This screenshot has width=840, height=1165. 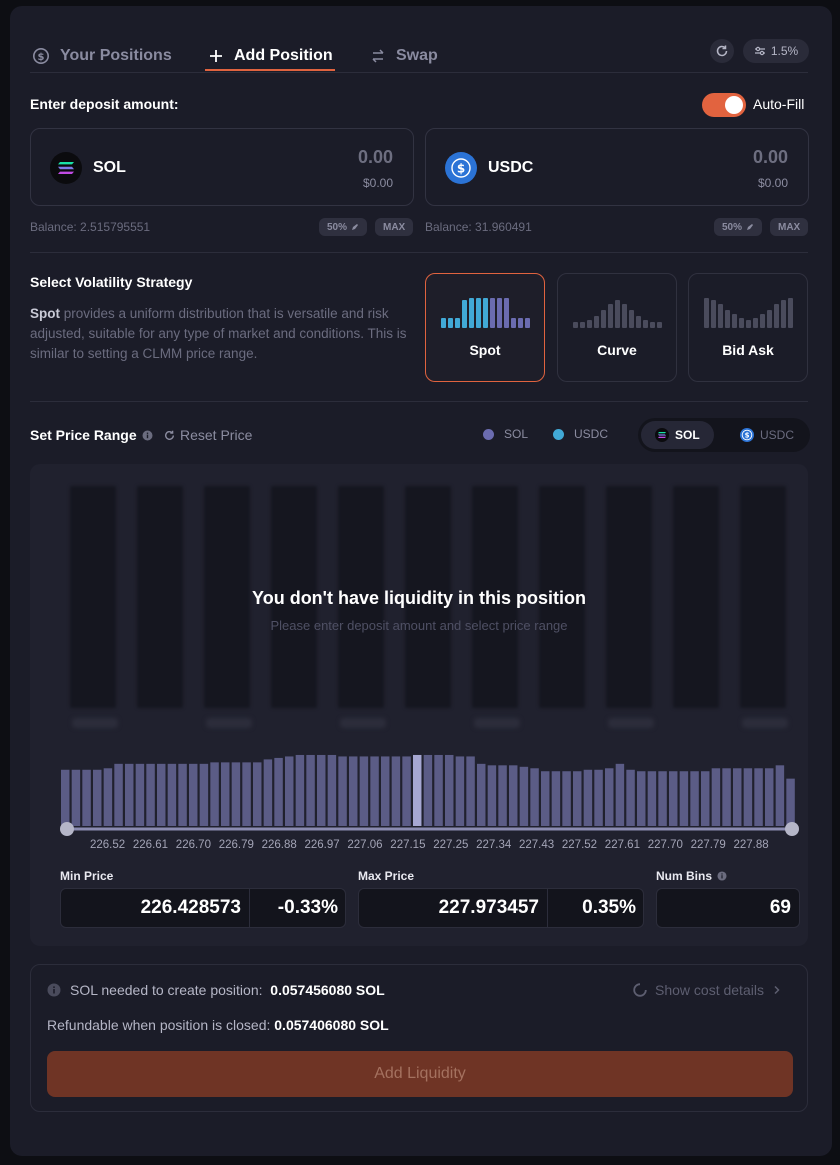 I want to click on sol-half-button: 50%, so click(x=343, y=227).